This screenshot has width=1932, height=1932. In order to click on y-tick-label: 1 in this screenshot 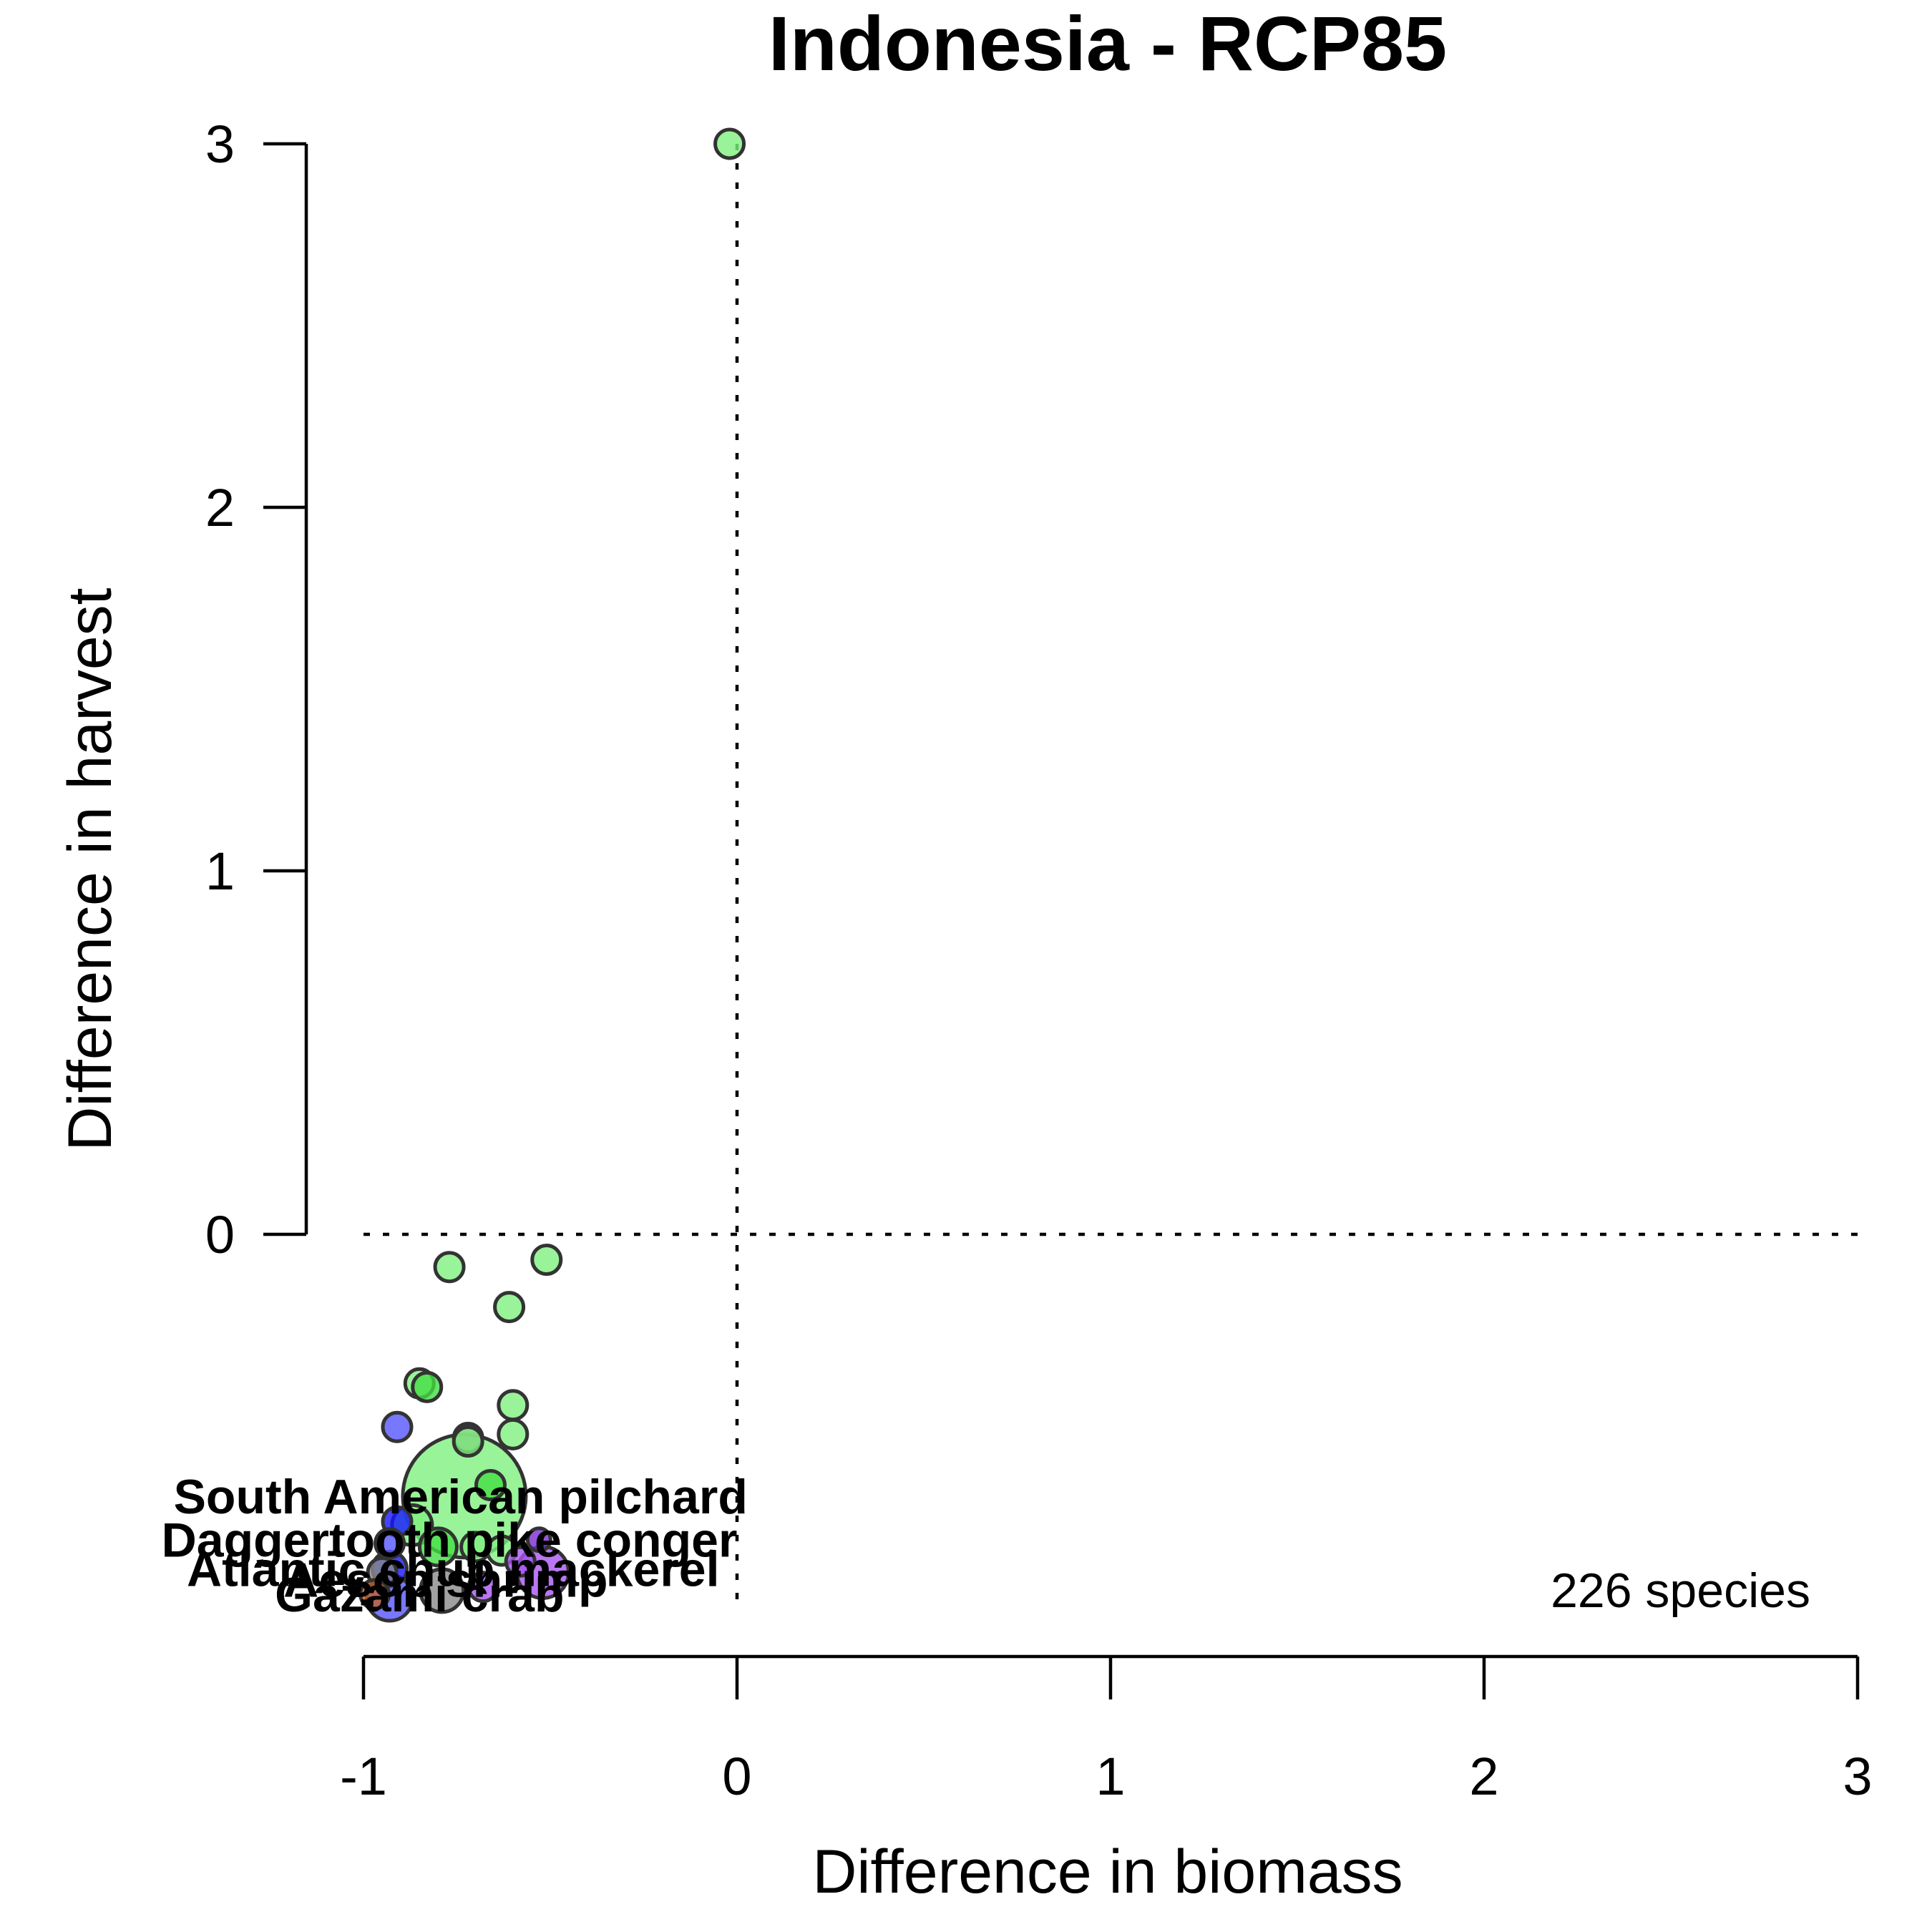, I will do `click(220, 871)`.